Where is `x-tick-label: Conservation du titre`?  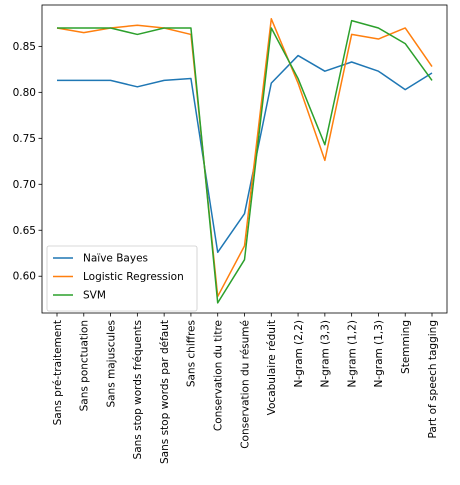 x-tick-label: Conservation du titre is located at coordinates (219, 375).